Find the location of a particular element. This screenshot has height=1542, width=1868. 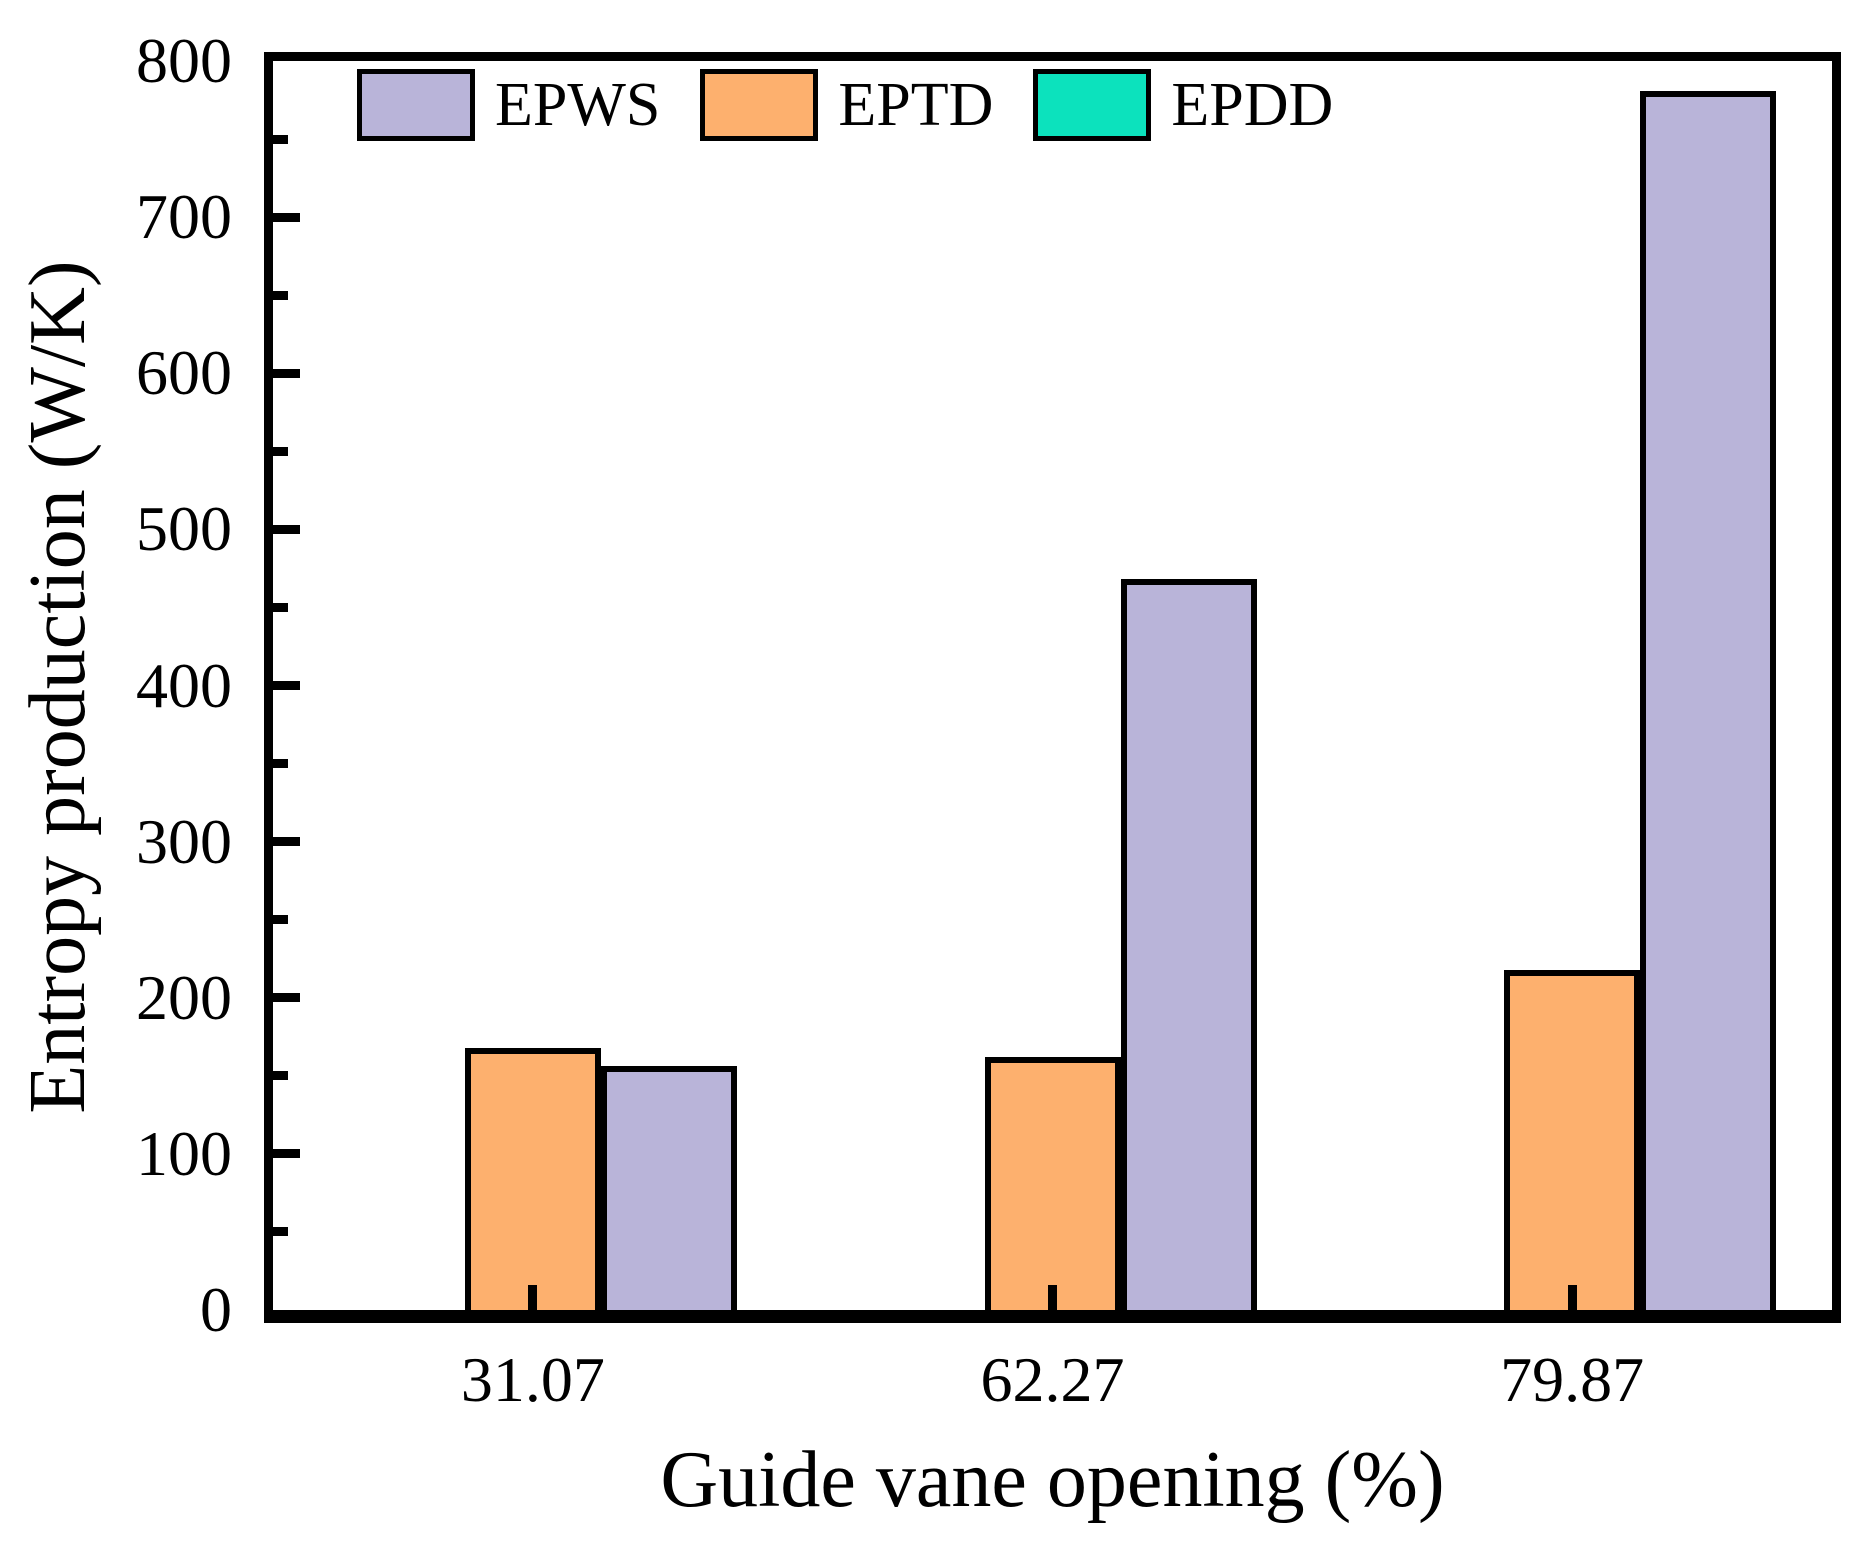

x-tick-31.07 is located at coordinates (533, 1297).